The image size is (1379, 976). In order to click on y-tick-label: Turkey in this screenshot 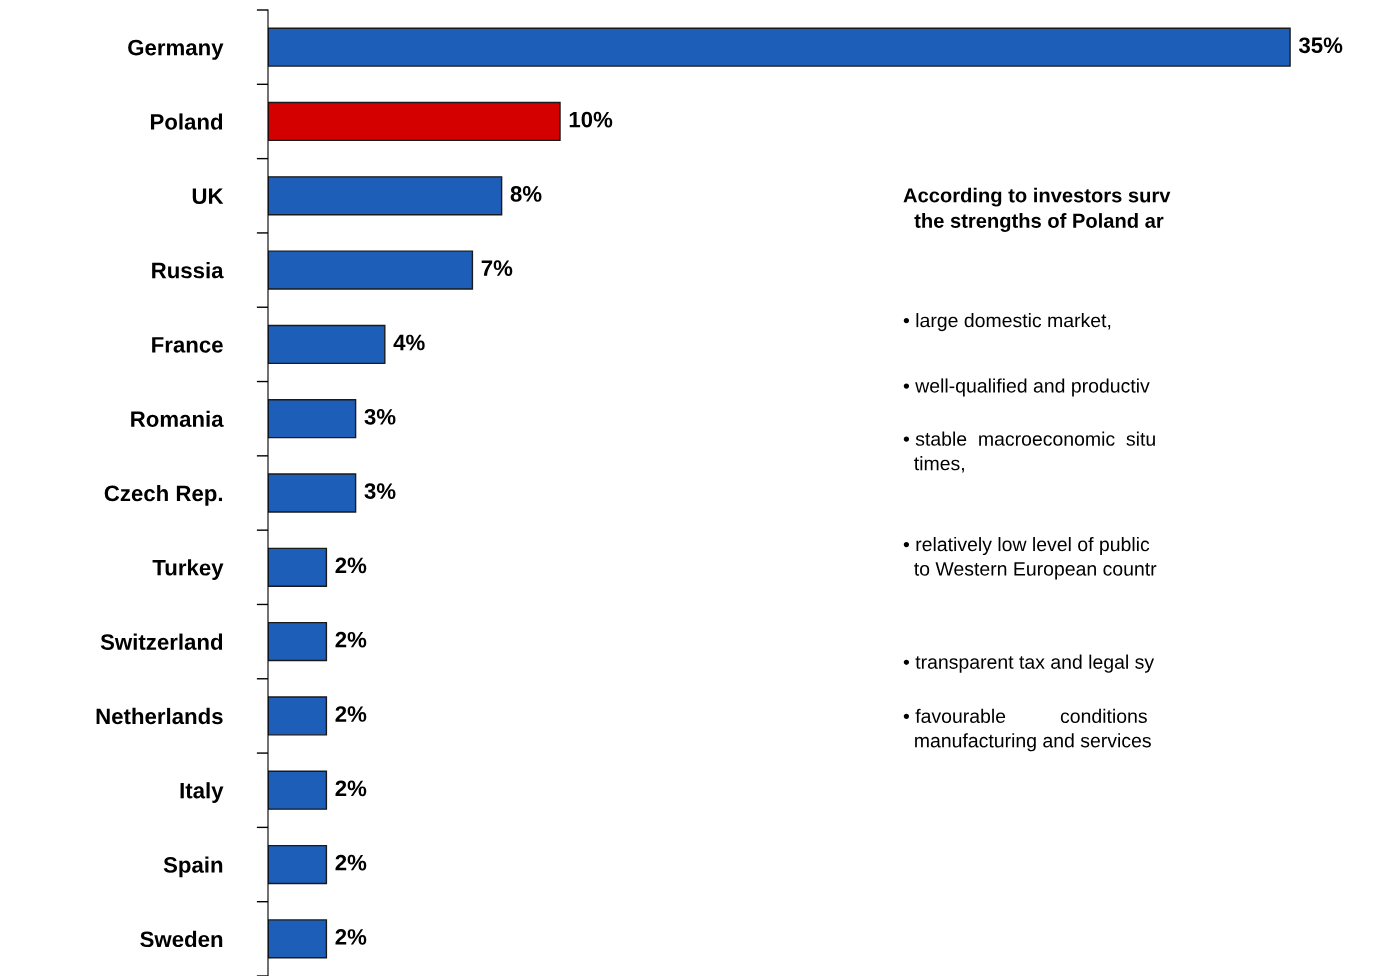, I will do `click(188, 569)`.